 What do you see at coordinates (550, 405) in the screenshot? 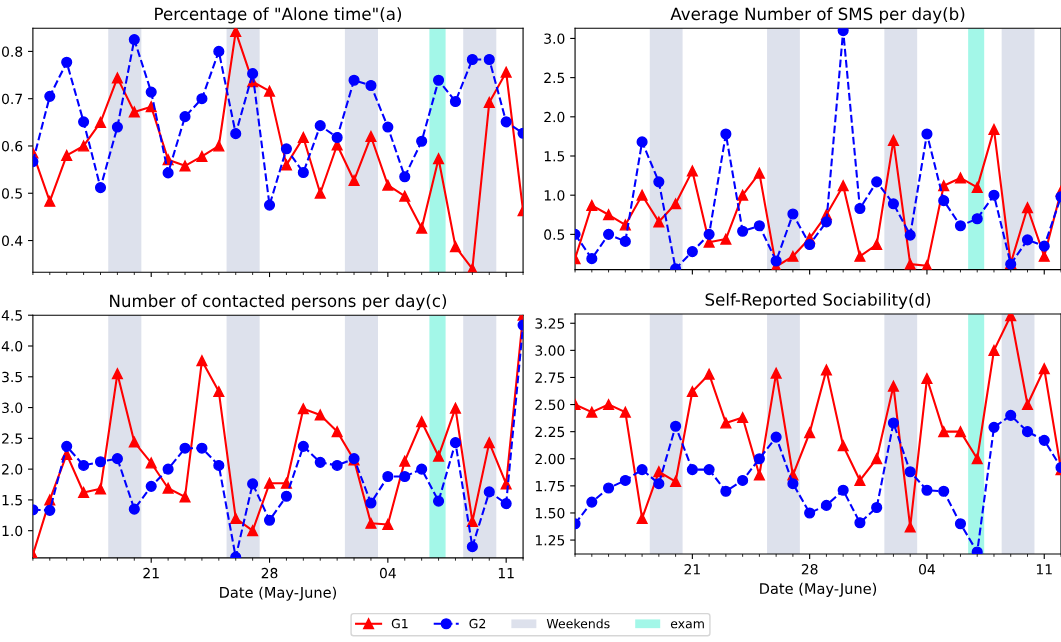
I see `y-tick-label: 2.50` at bounding box center [550, 405].